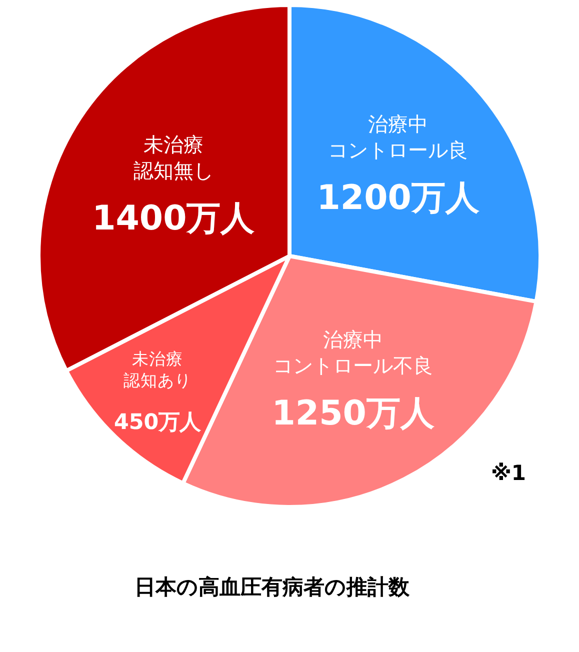  Describe the element at coordinates (398, 137) in the screenshot. I see `slice-label: 治療中コントロール良` at that location.